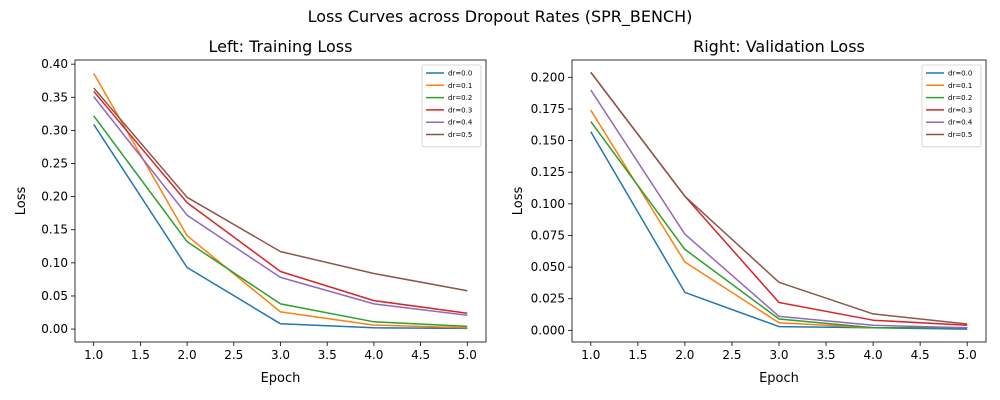 The height and width of the screenshot is (400, 1000). What do you see at coordinates (54, 97) in the screenshot?
I see `left-y-tick-label: 0.35` at bounding box center [54, 97].